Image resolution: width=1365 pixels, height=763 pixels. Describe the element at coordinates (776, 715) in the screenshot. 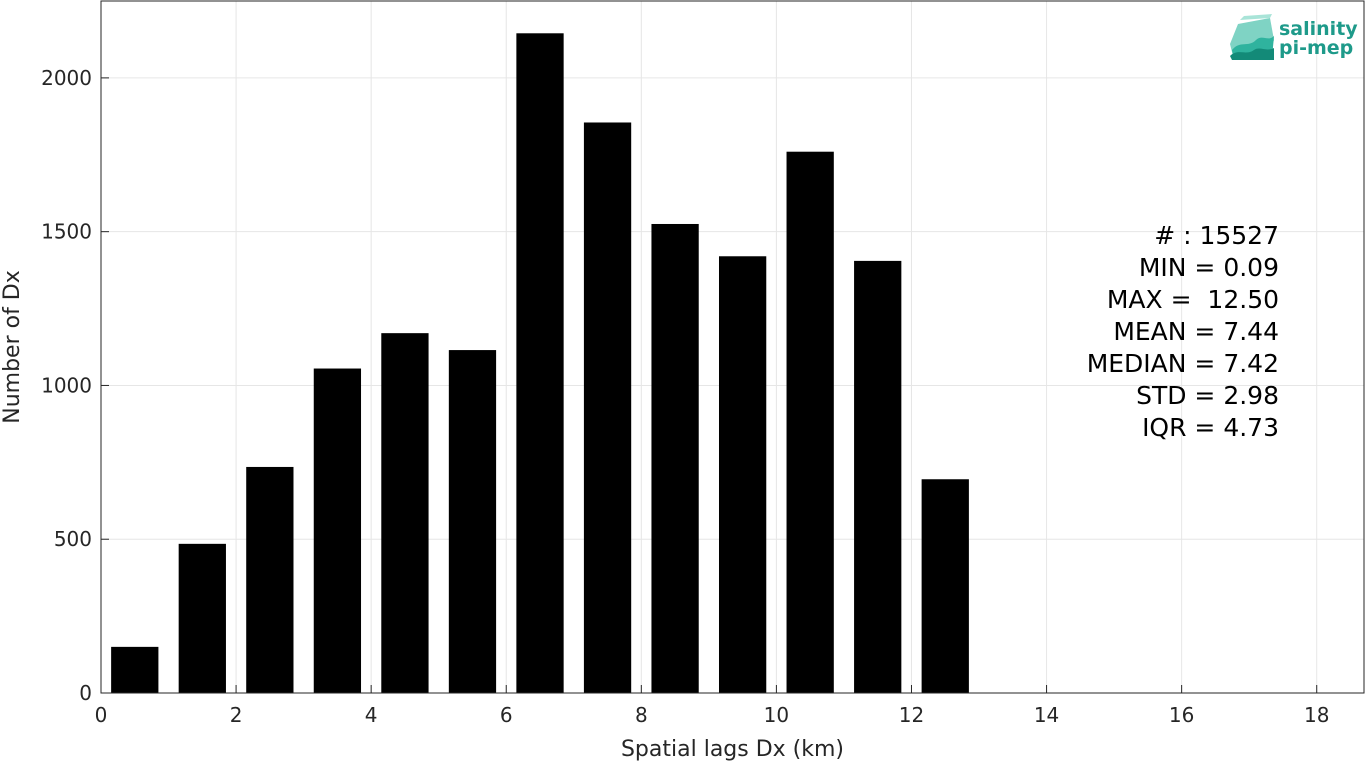

I see `x-tick-label: 10` at that location.